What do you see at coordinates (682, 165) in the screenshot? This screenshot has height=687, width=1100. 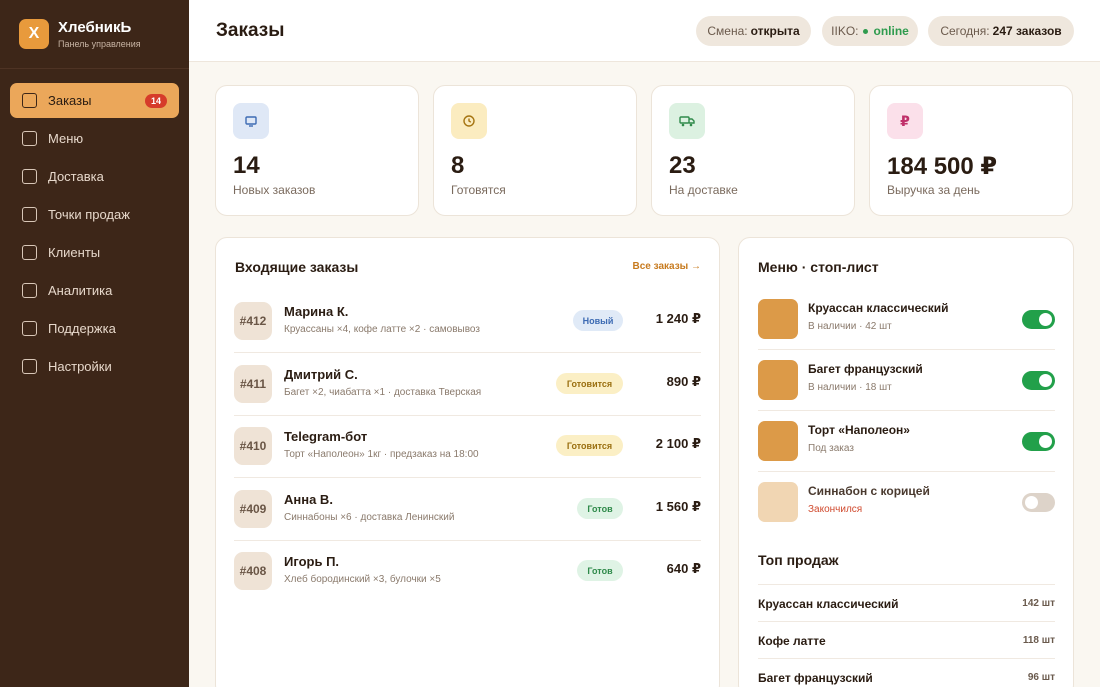 I see `stat-value: 23` at bounding box center [682, 165].